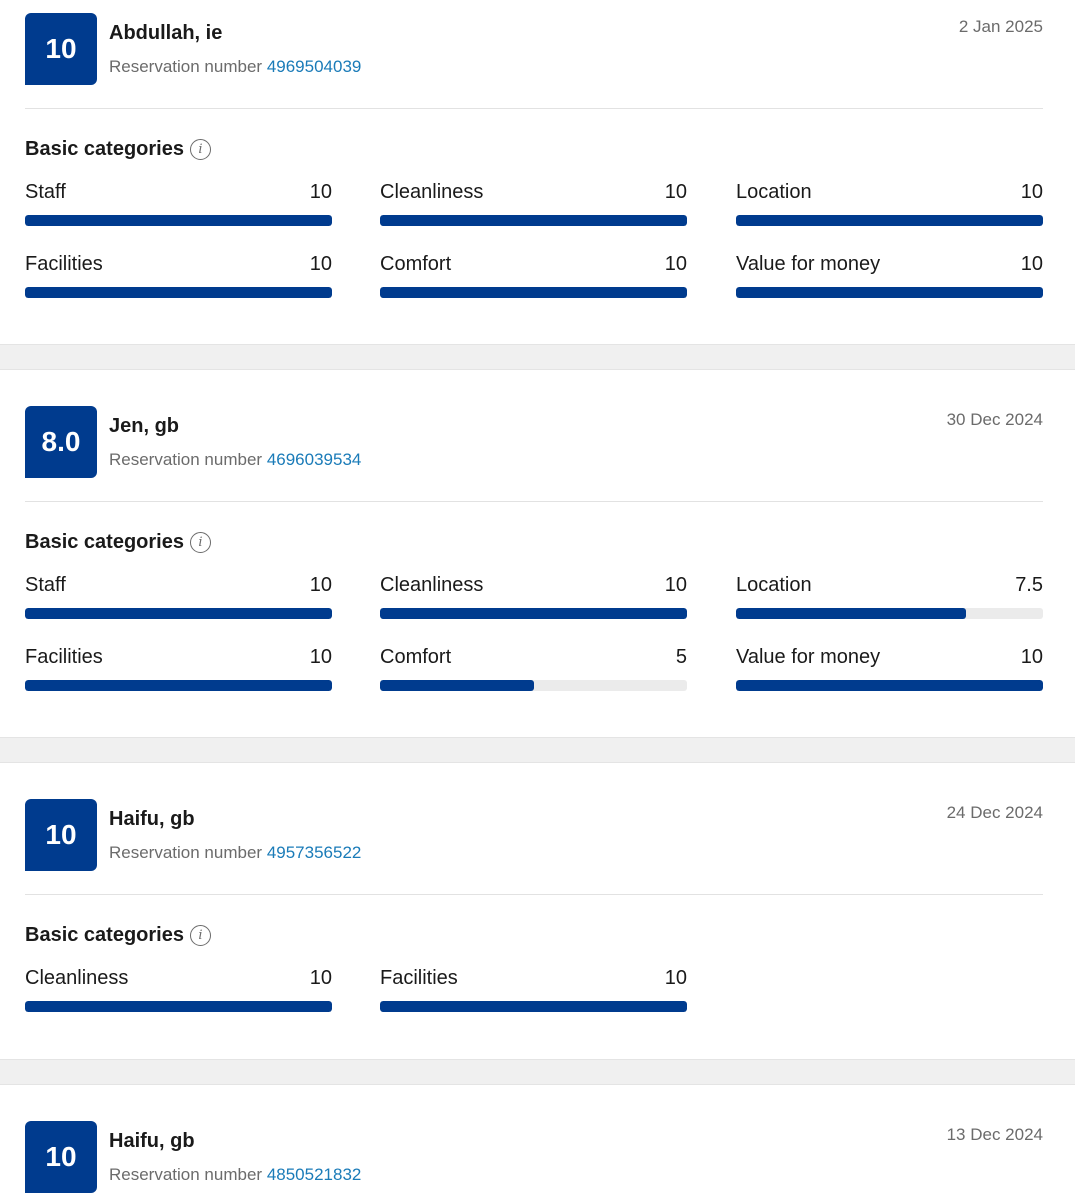 The height and width of the screenshot is (1198, 1075). I want to click on reservation-number-link: 4850521832, so click(314, 1174).